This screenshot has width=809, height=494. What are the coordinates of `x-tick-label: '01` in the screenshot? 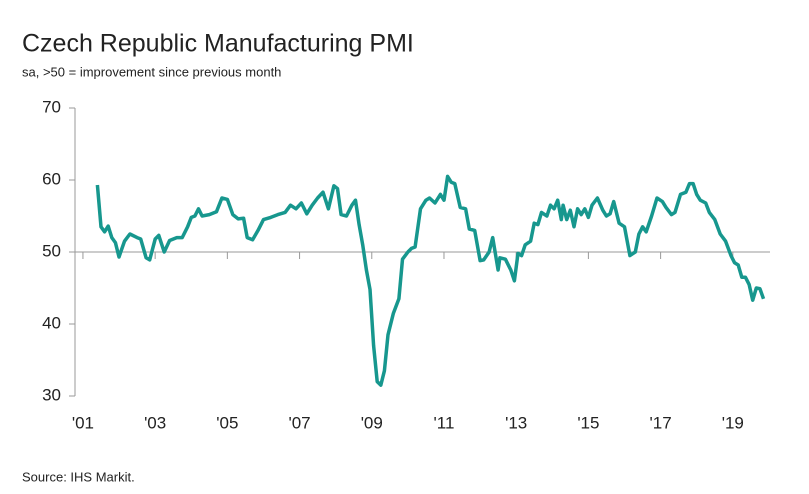 It's located at (83, 422).